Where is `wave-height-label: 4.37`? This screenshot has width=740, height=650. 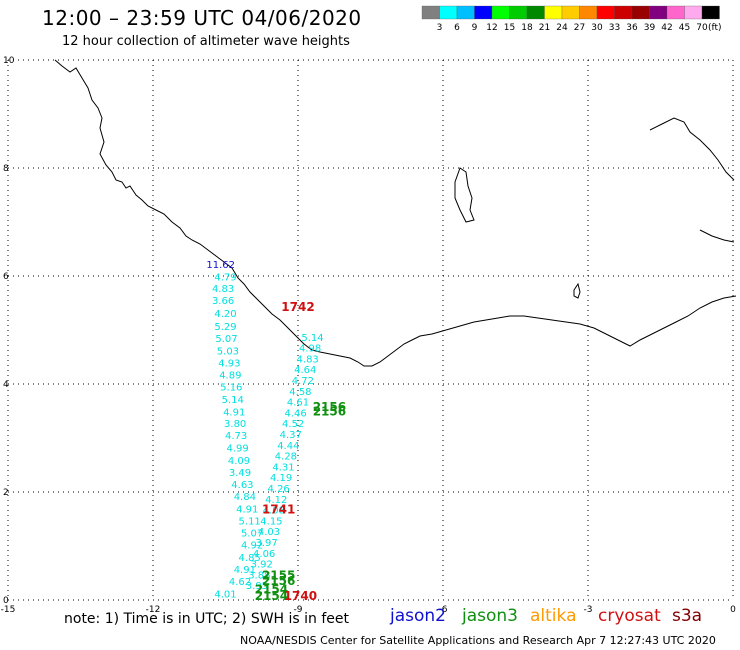 wave-height-label: 4.37 is located at coordinates (291, 435).